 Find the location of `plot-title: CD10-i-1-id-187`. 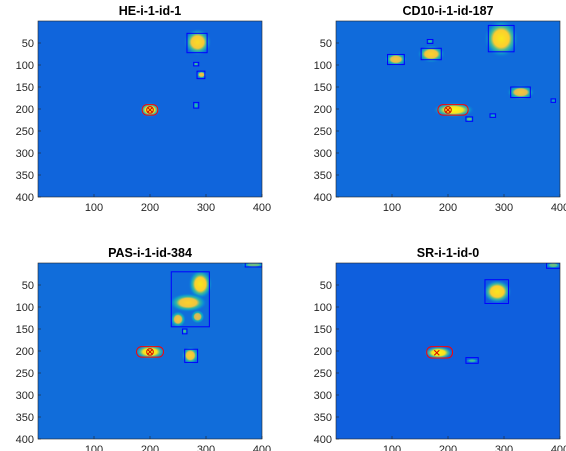

plot-title: CD10-i-1-id-187 is located at coordinates (448, 11).